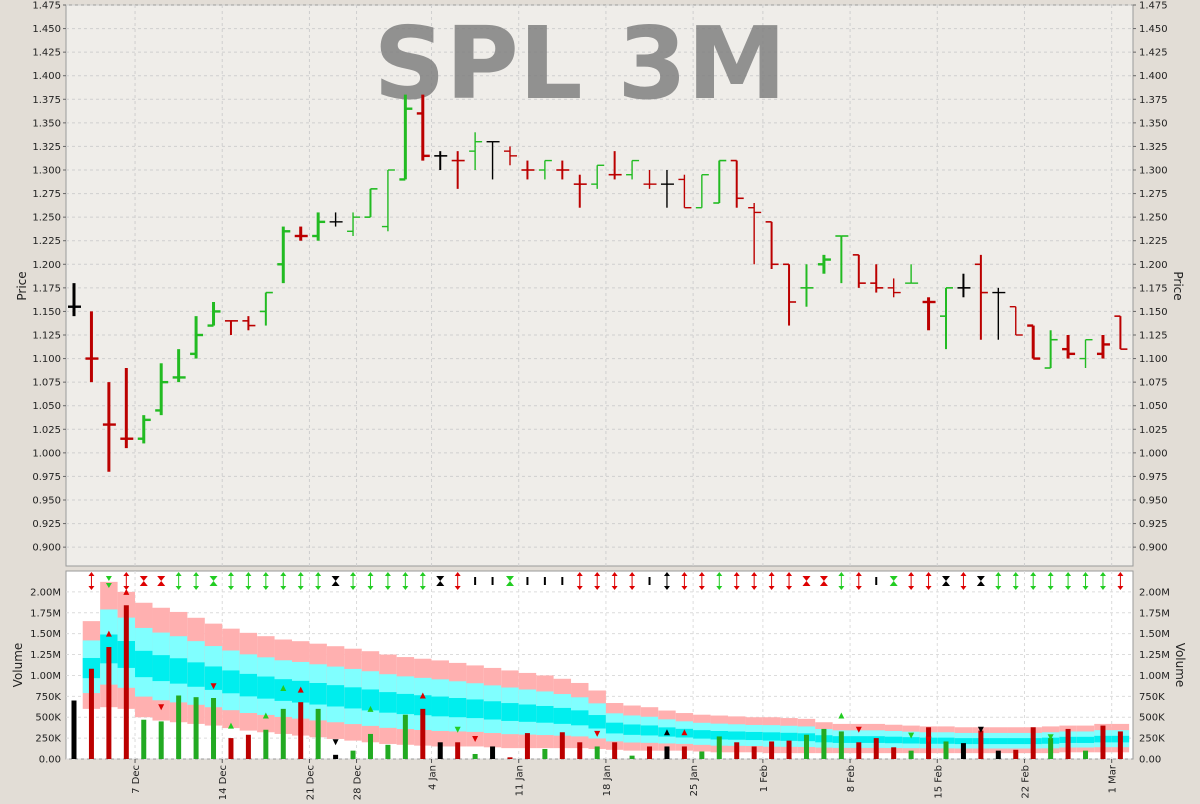  I want to click on volume-marker-down, so click(335, 742).